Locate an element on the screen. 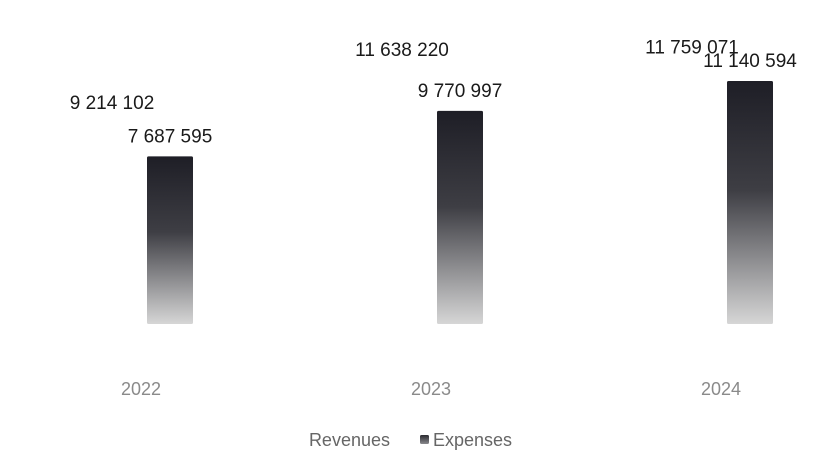 Image resolution: width=818 pixels, height=450 pixels. bar-expenses-2023 is located at coordinates (460, 217).